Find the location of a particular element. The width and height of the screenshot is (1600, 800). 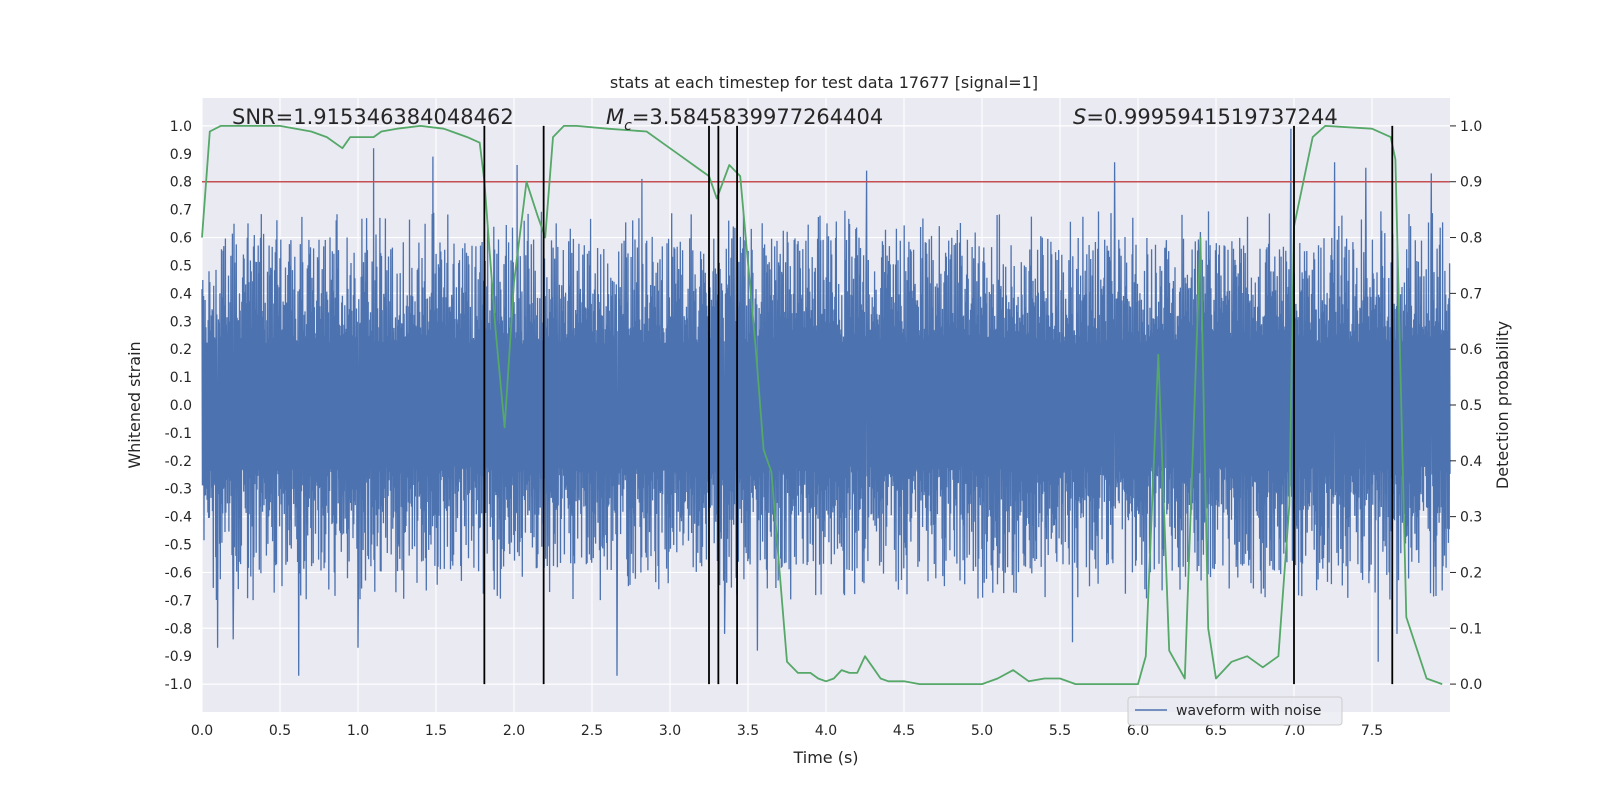

y-tick-label: 0.0 is located at coordinates (181, 406).